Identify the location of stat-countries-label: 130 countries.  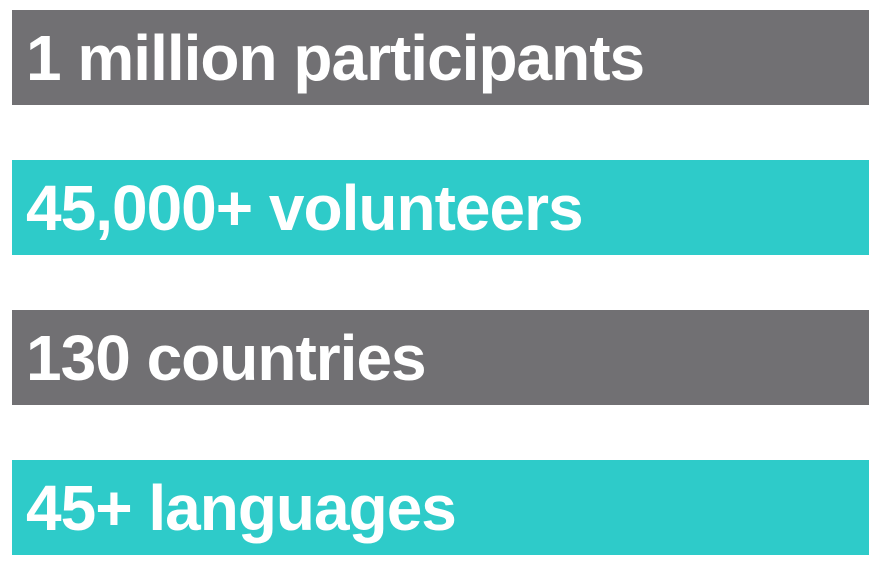
(226, 357).